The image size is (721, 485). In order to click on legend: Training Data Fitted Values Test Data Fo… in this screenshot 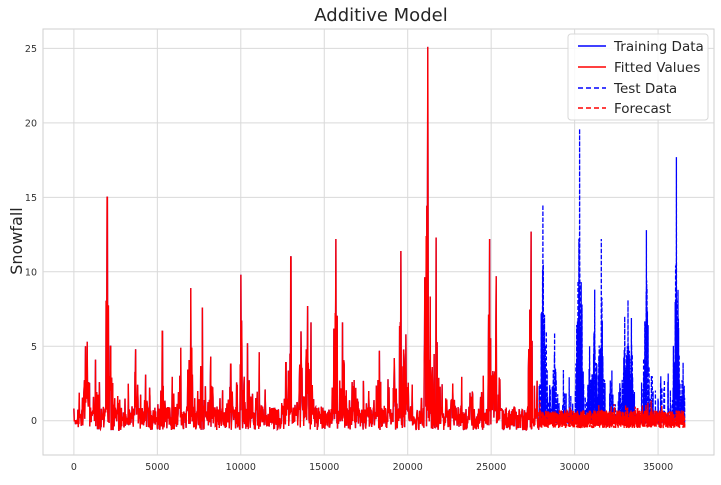, I will do `click(638, 77)`.